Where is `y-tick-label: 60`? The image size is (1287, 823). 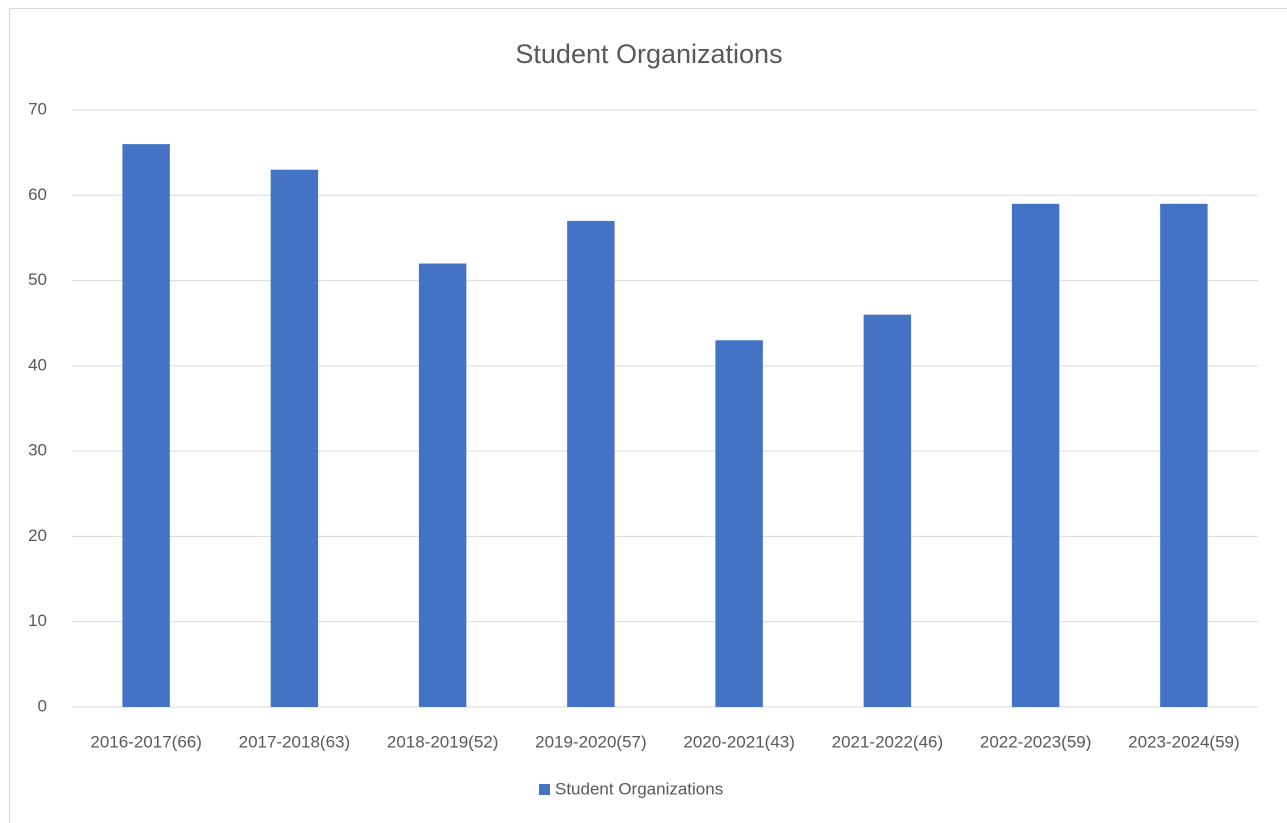
y-tick-label: 60 is located at coordinates (37, 194).